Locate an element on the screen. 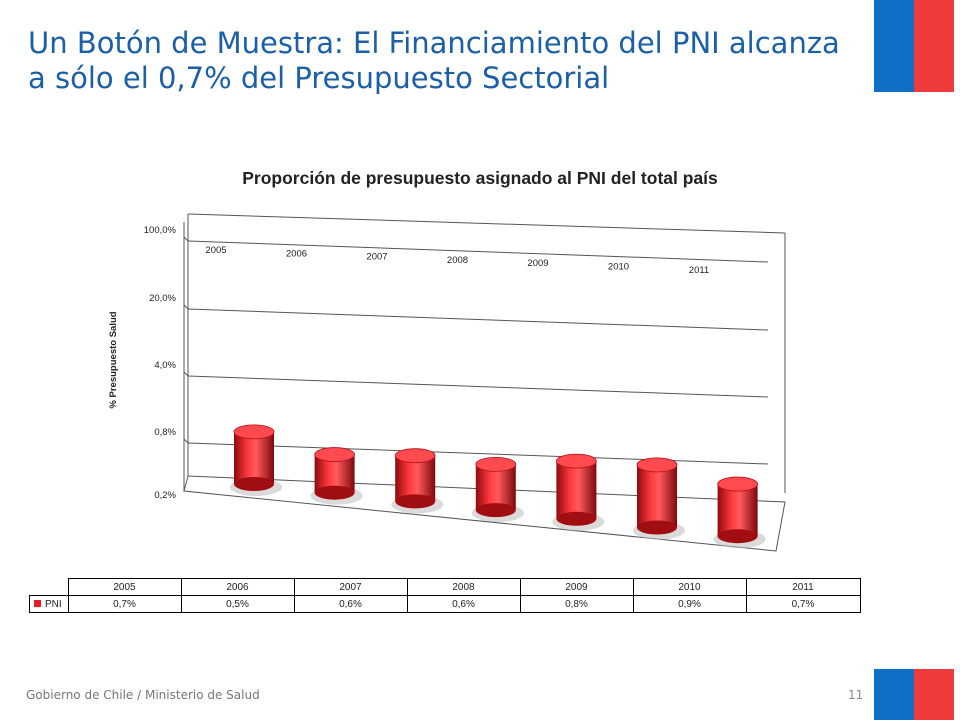 The height and width of the screenshot is (720, 960). y-tick-label: 100,0% is located at coordinates (160, 230).